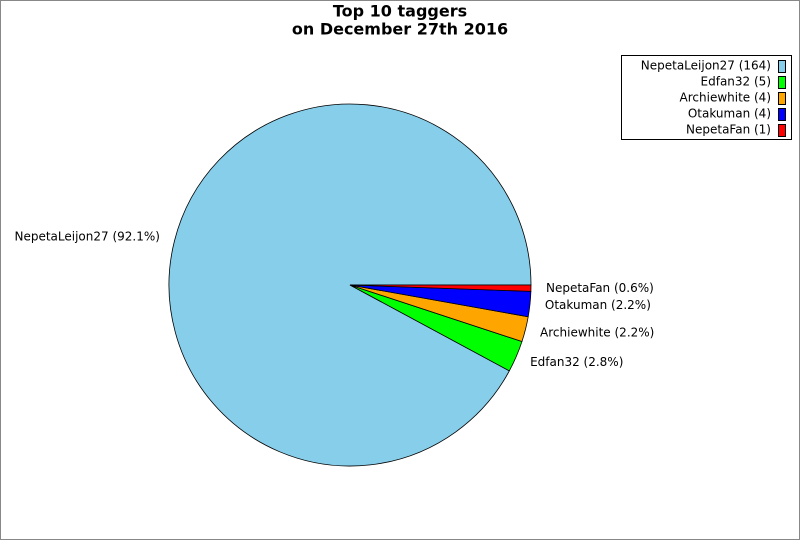 The height and width of the screenshot is (540, 800). I want to click on slice-label: Edfan32 (2.8%), so click(576, 362).